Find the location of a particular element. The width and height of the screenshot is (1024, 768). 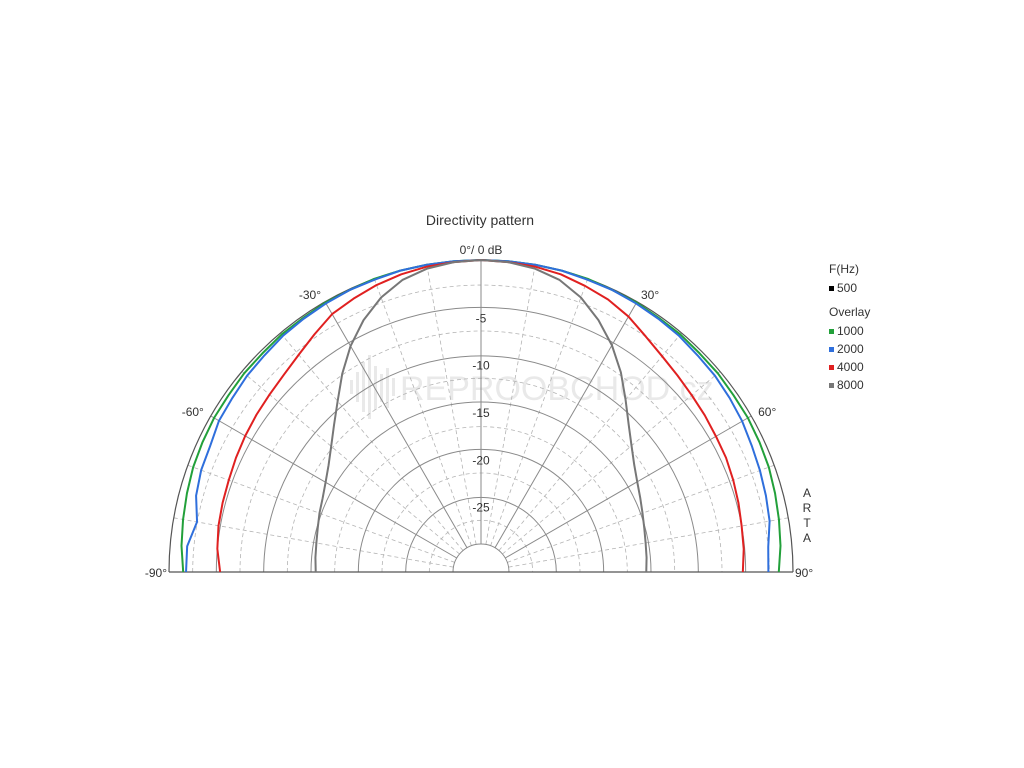

angle-tick-label: 30° is located at coordinates (650, 295).